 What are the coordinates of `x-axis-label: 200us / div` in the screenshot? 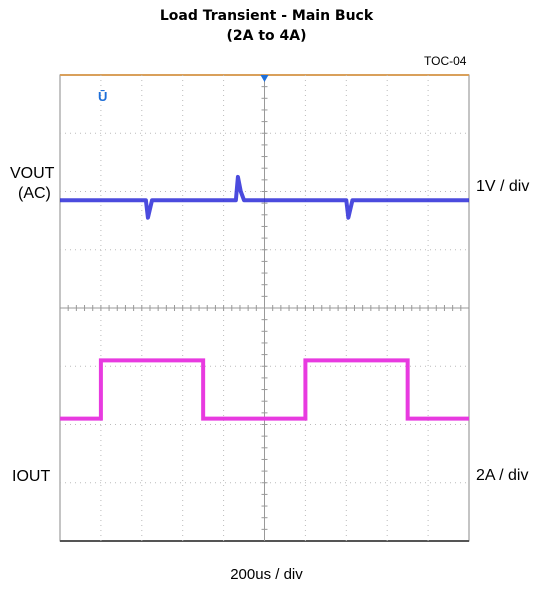 It's located at (266, 574).